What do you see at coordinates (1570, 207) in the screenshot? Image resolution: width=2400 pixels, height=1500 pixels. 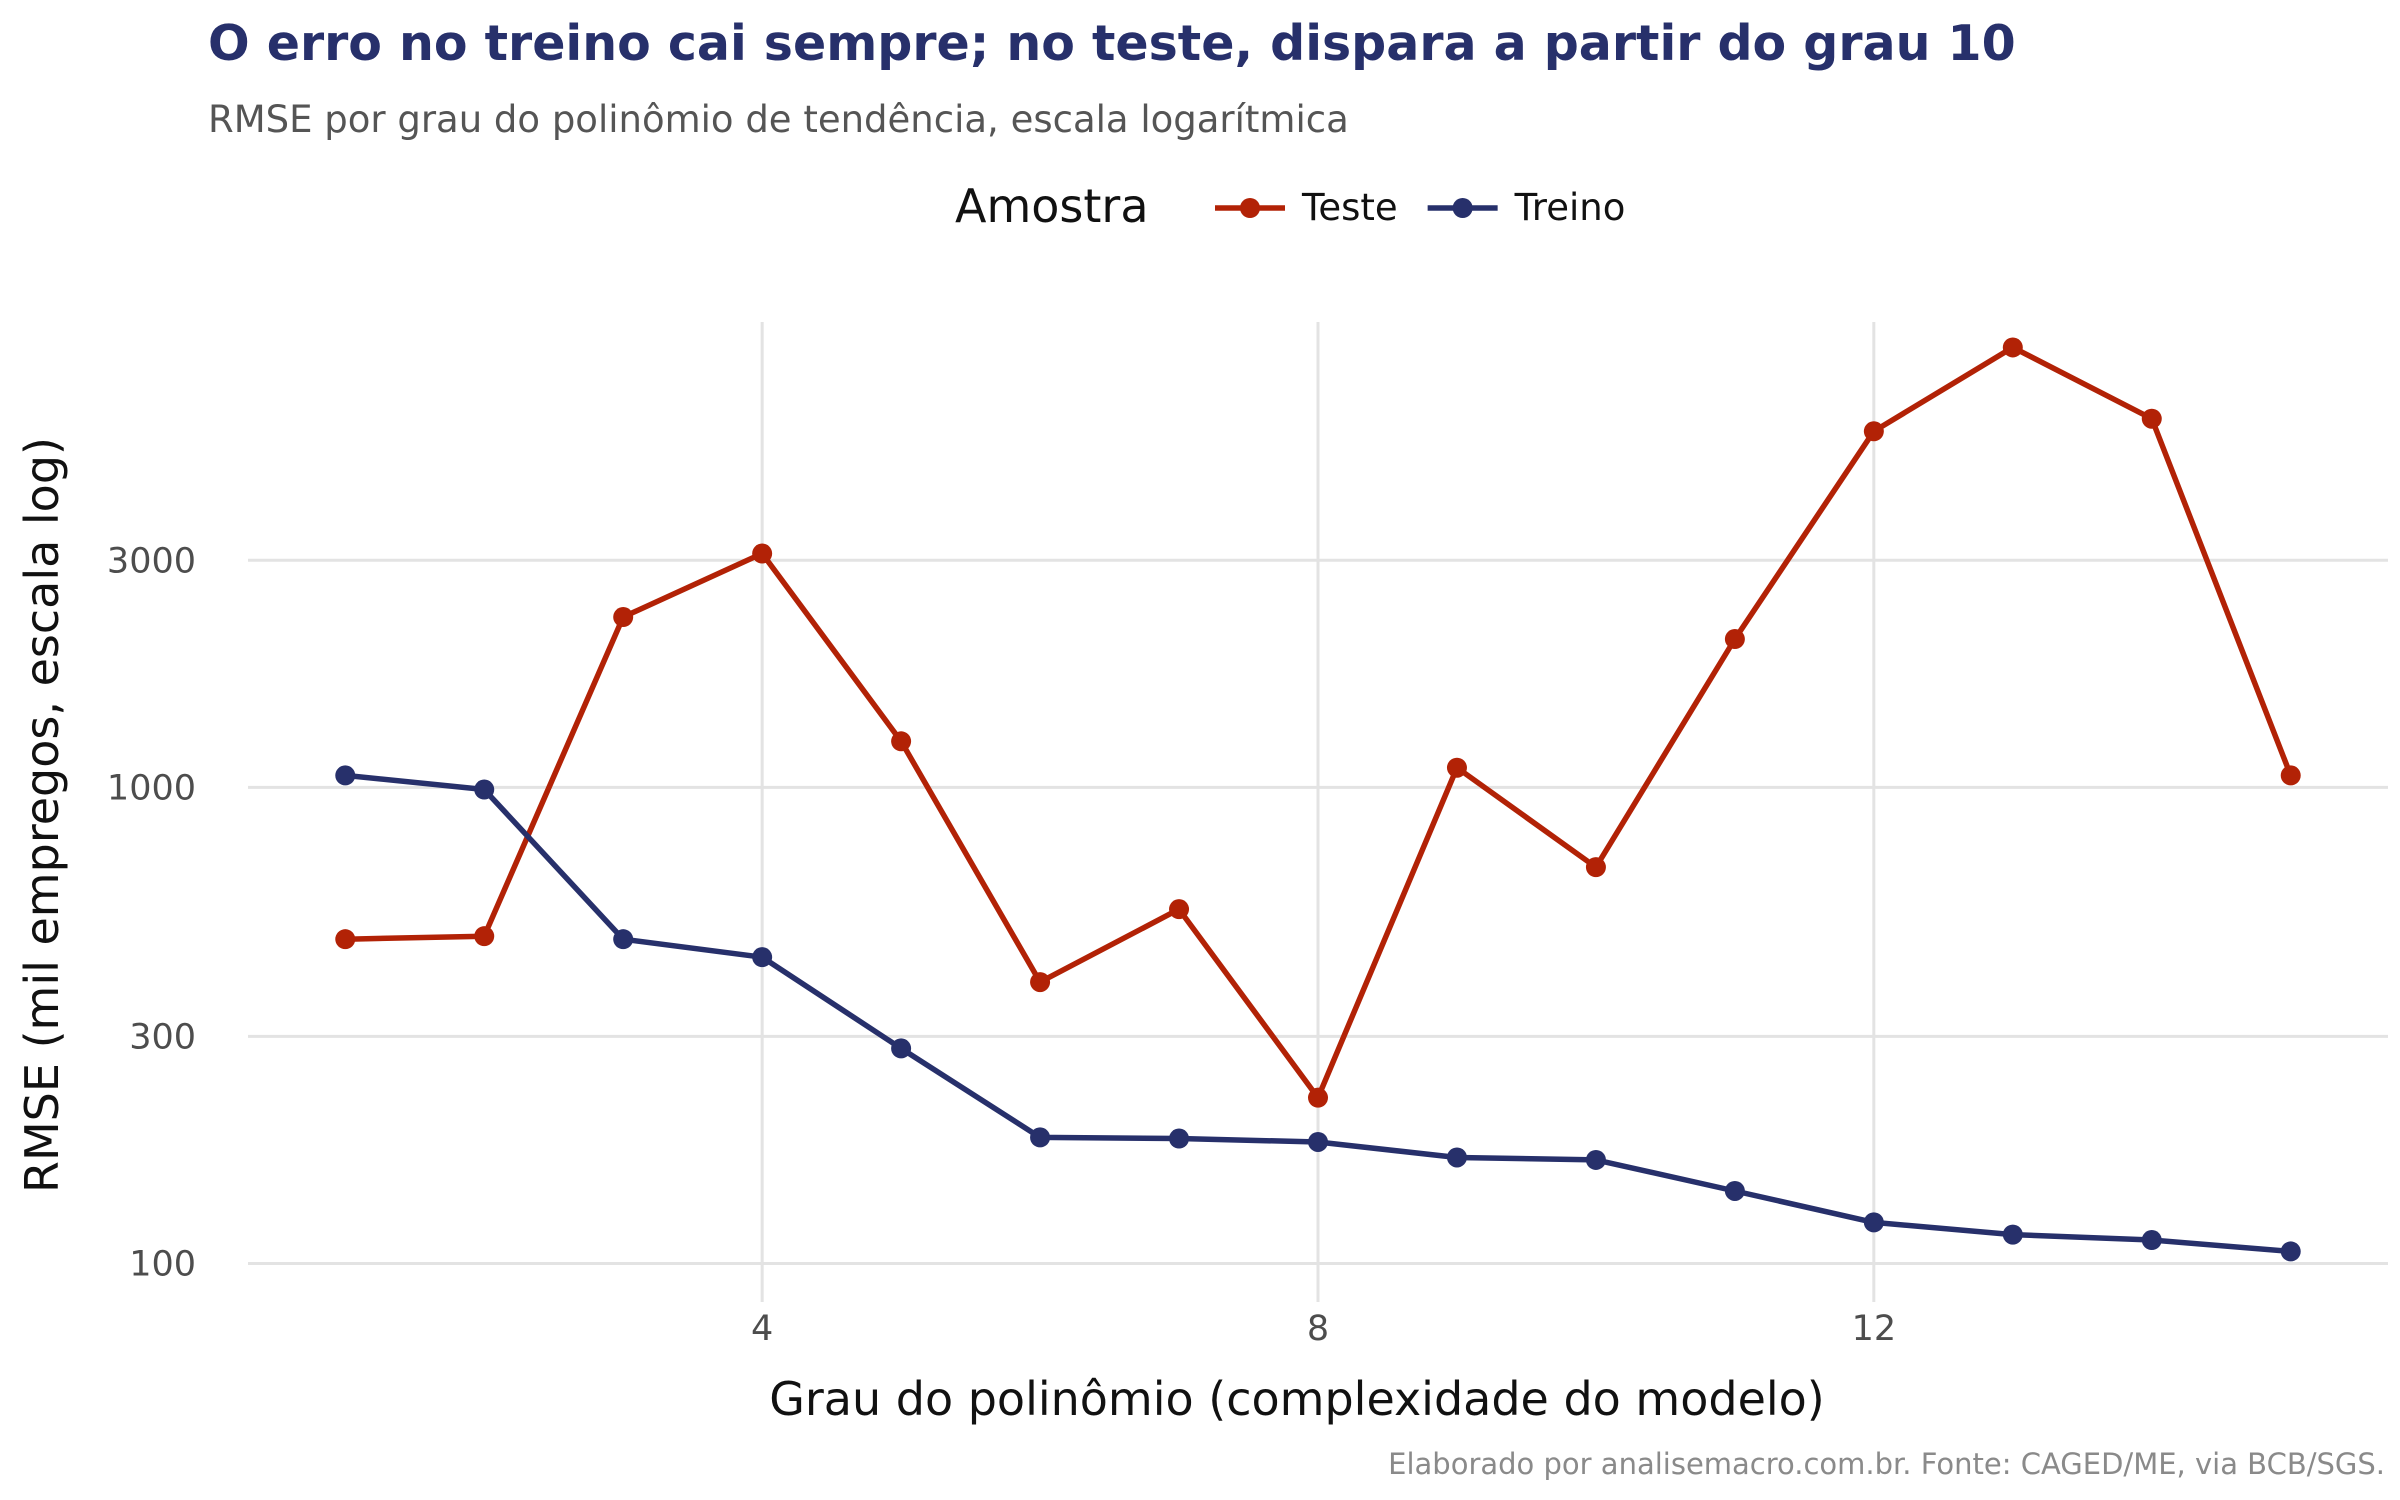 I see `legend-label-treino: Treino` at bounding box center [1570, 207].